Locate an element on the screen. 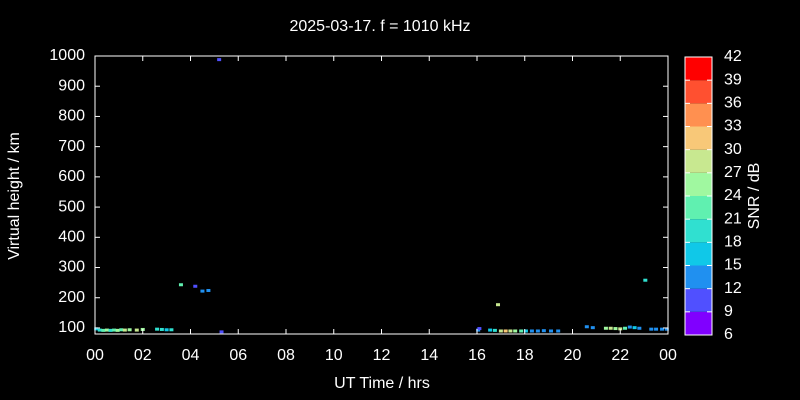 This screenshot has width=800, height=400. y-tick-label: 300 is located at coordinates (71, 267).